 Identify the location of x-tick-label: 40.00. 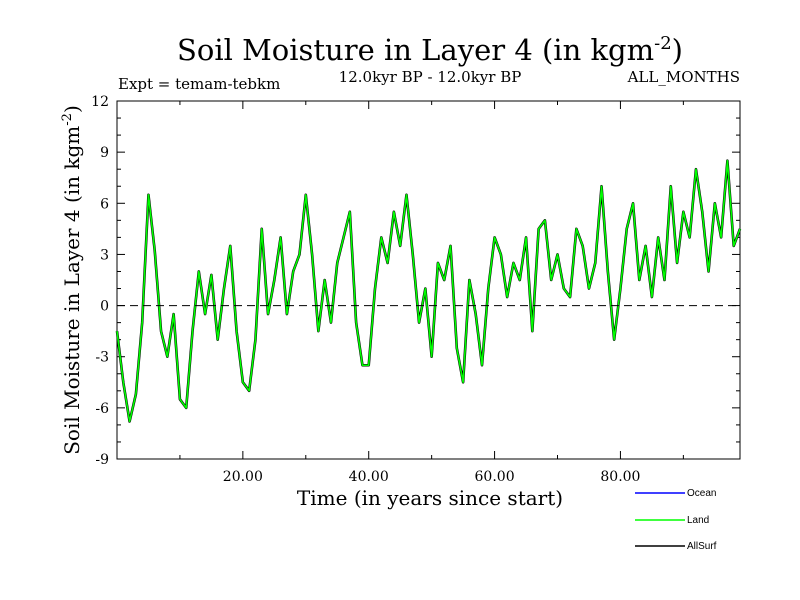
(369, 477).